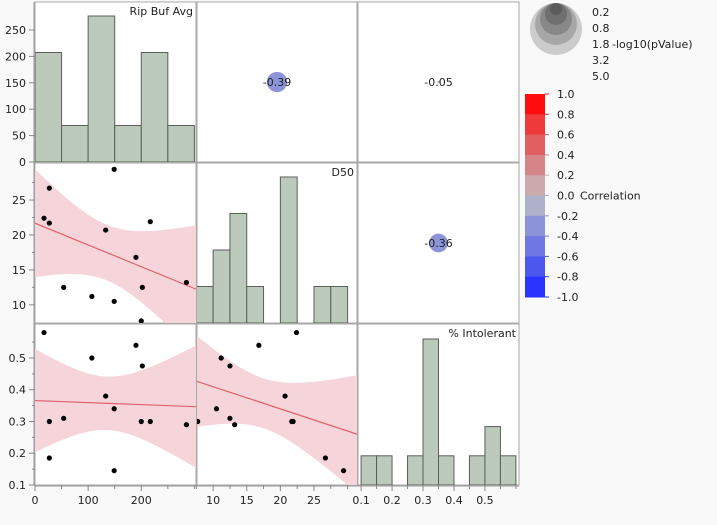  What do you see at coordinates (18, 485) in the screenshot?
I see `y-tick-label: 0.1` at bounding box center [18, 485].